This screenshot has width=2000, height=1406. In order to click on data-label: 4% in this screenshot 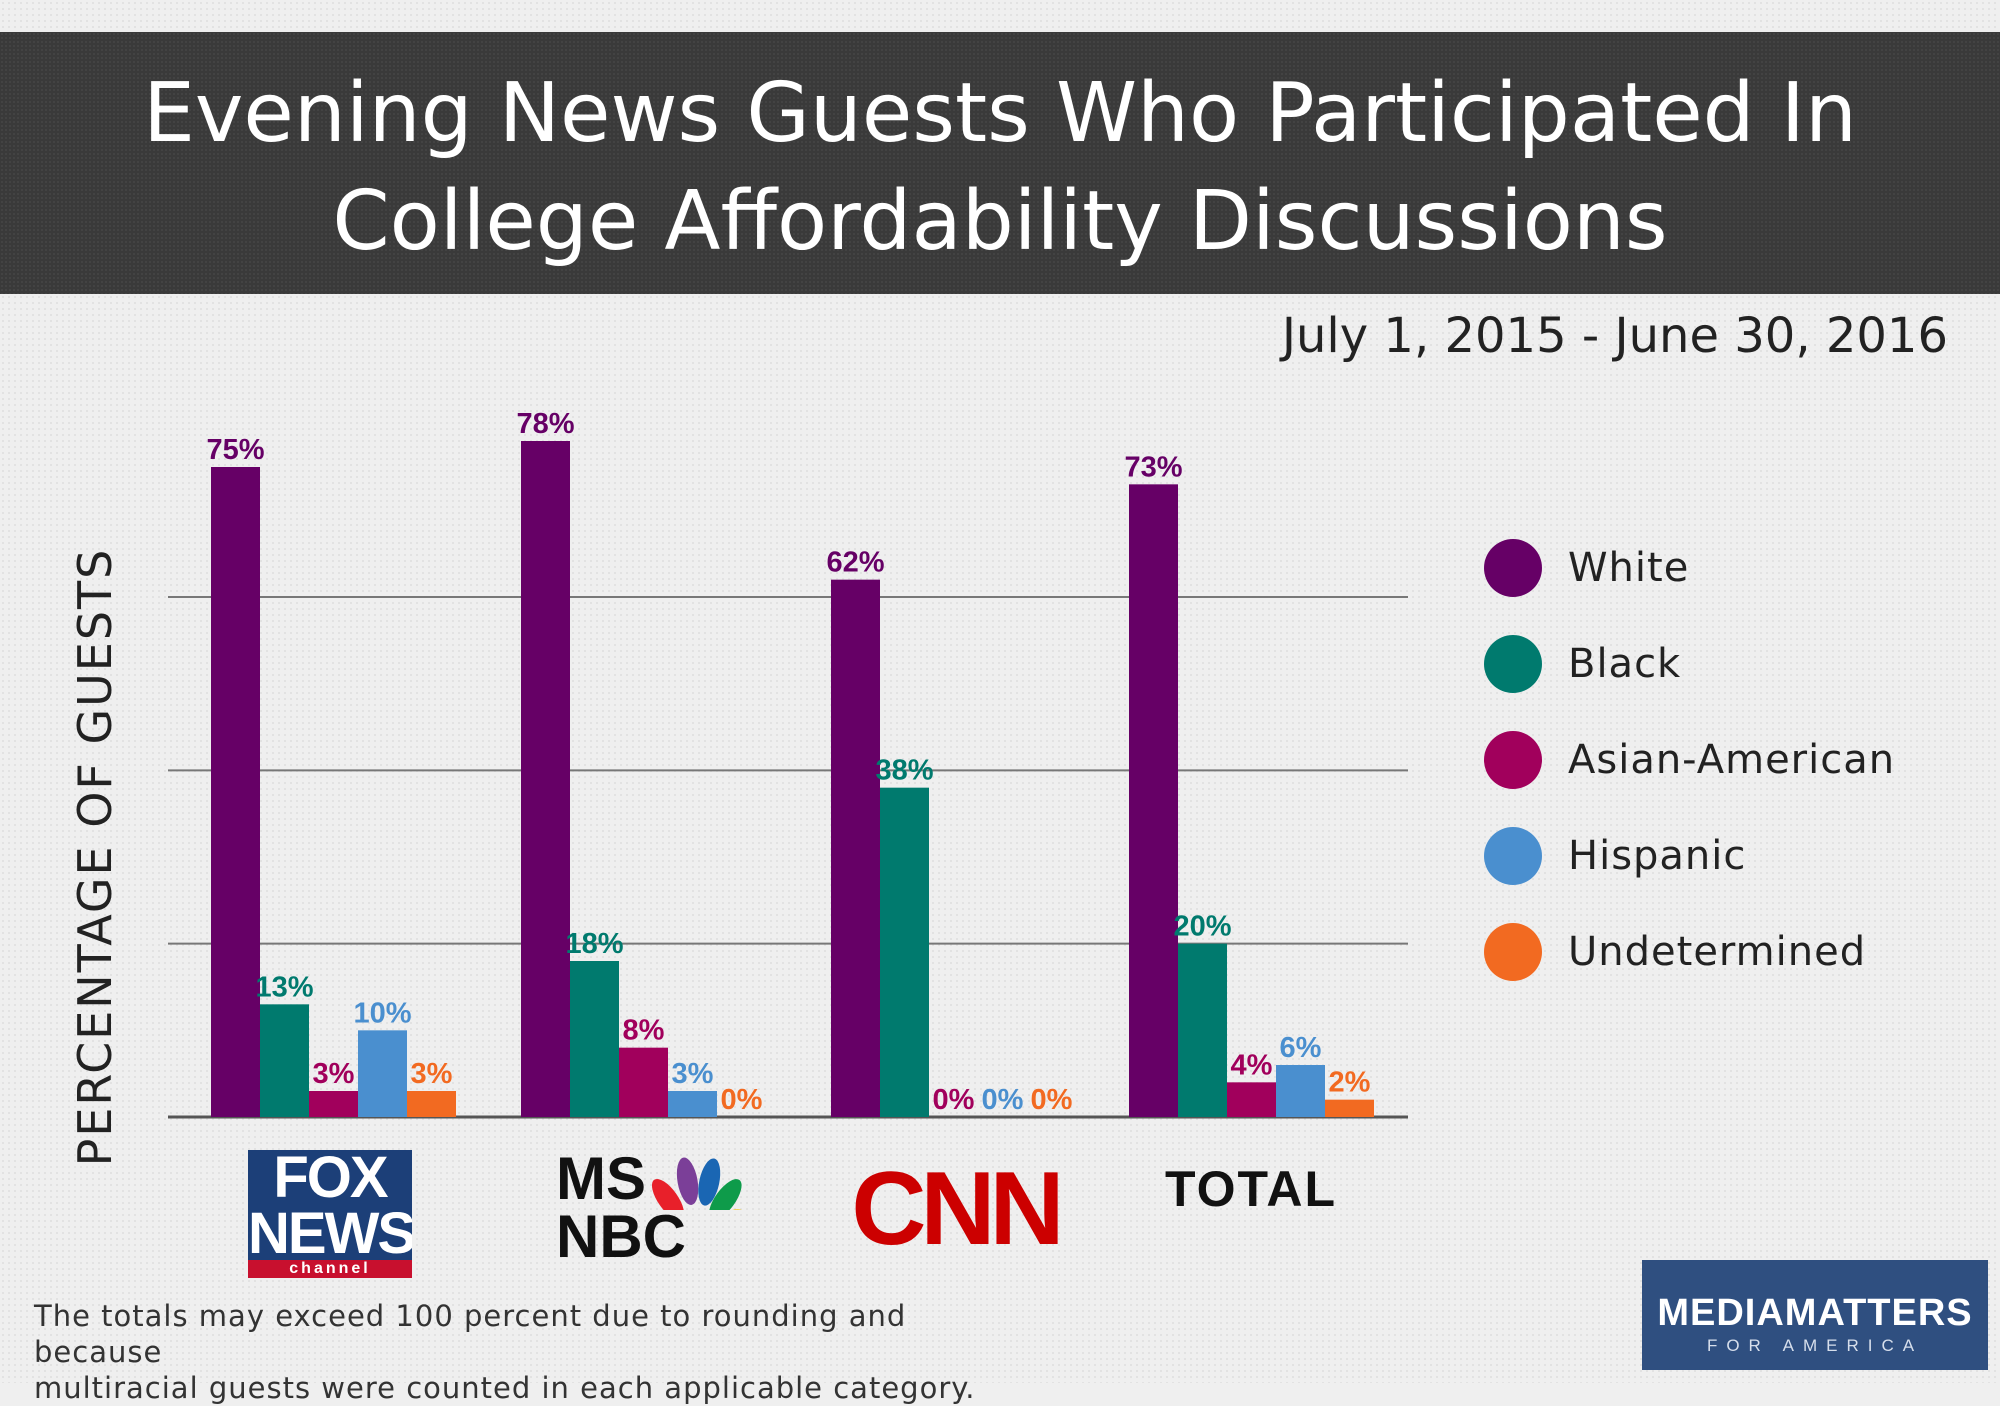, I will do `click(1252, 1065)`.